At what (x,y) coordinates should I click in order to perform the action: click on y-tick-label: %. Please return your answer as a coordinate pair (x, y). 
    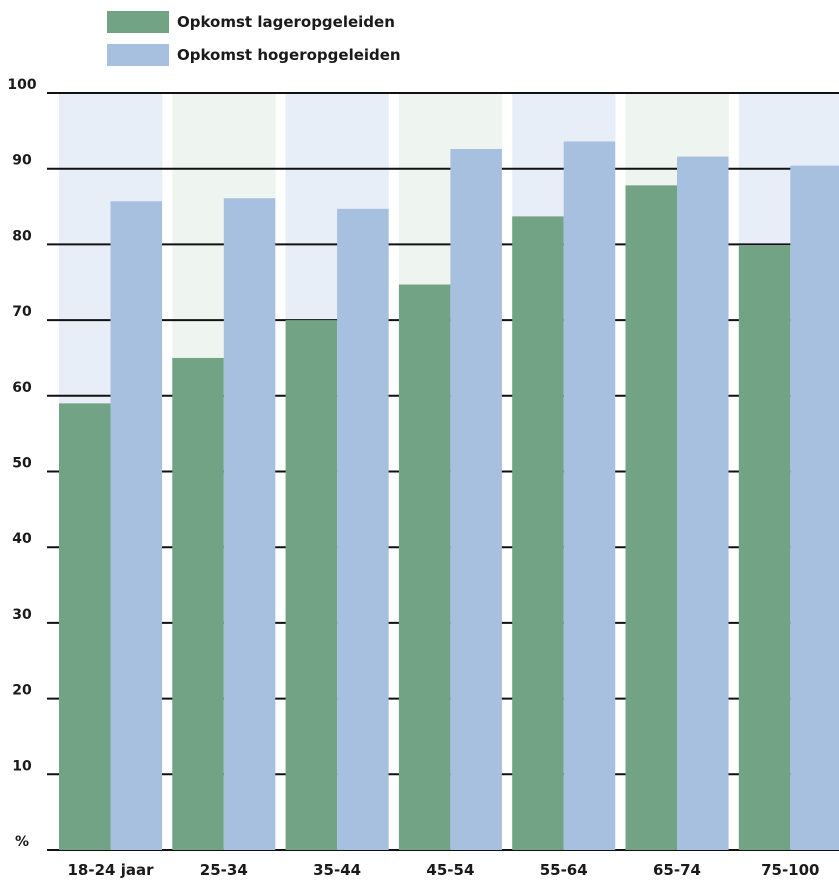
    Looking at the image, I should click on (22, 842).